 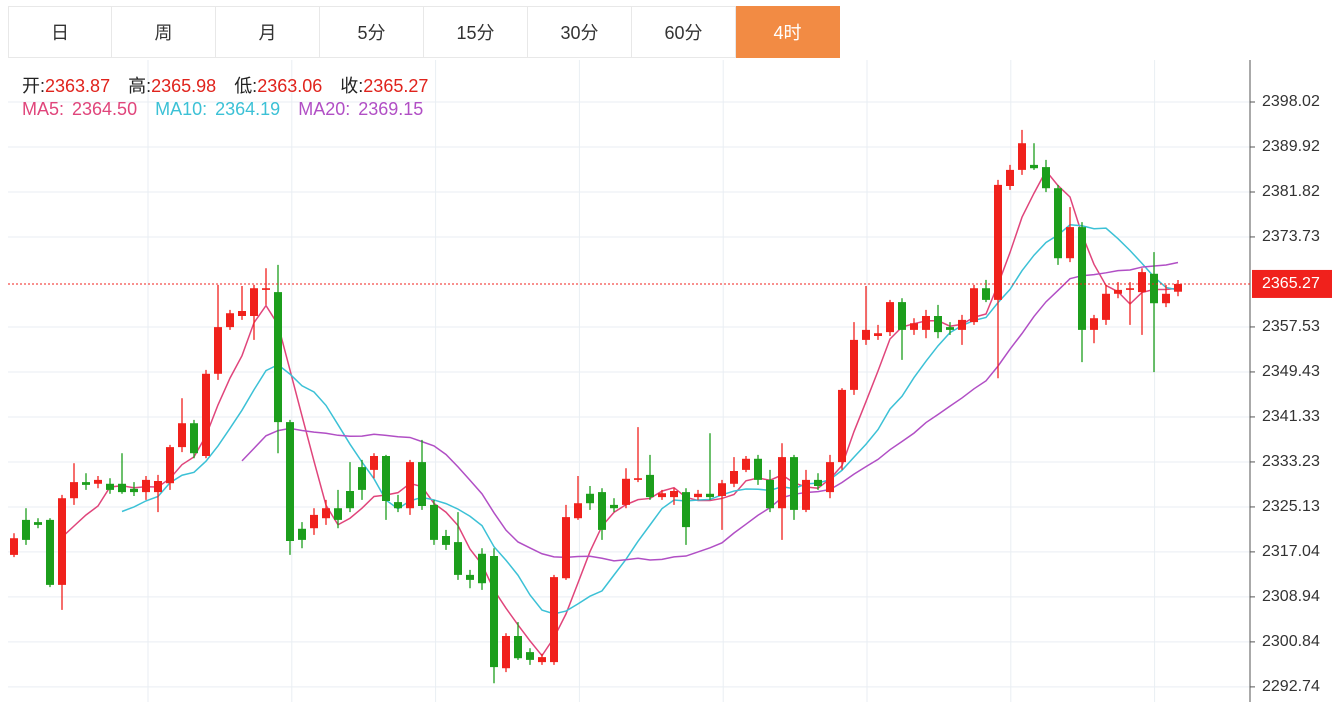 I want to click on y-tick-label: 2317.04, so click(x=1291, y=551).